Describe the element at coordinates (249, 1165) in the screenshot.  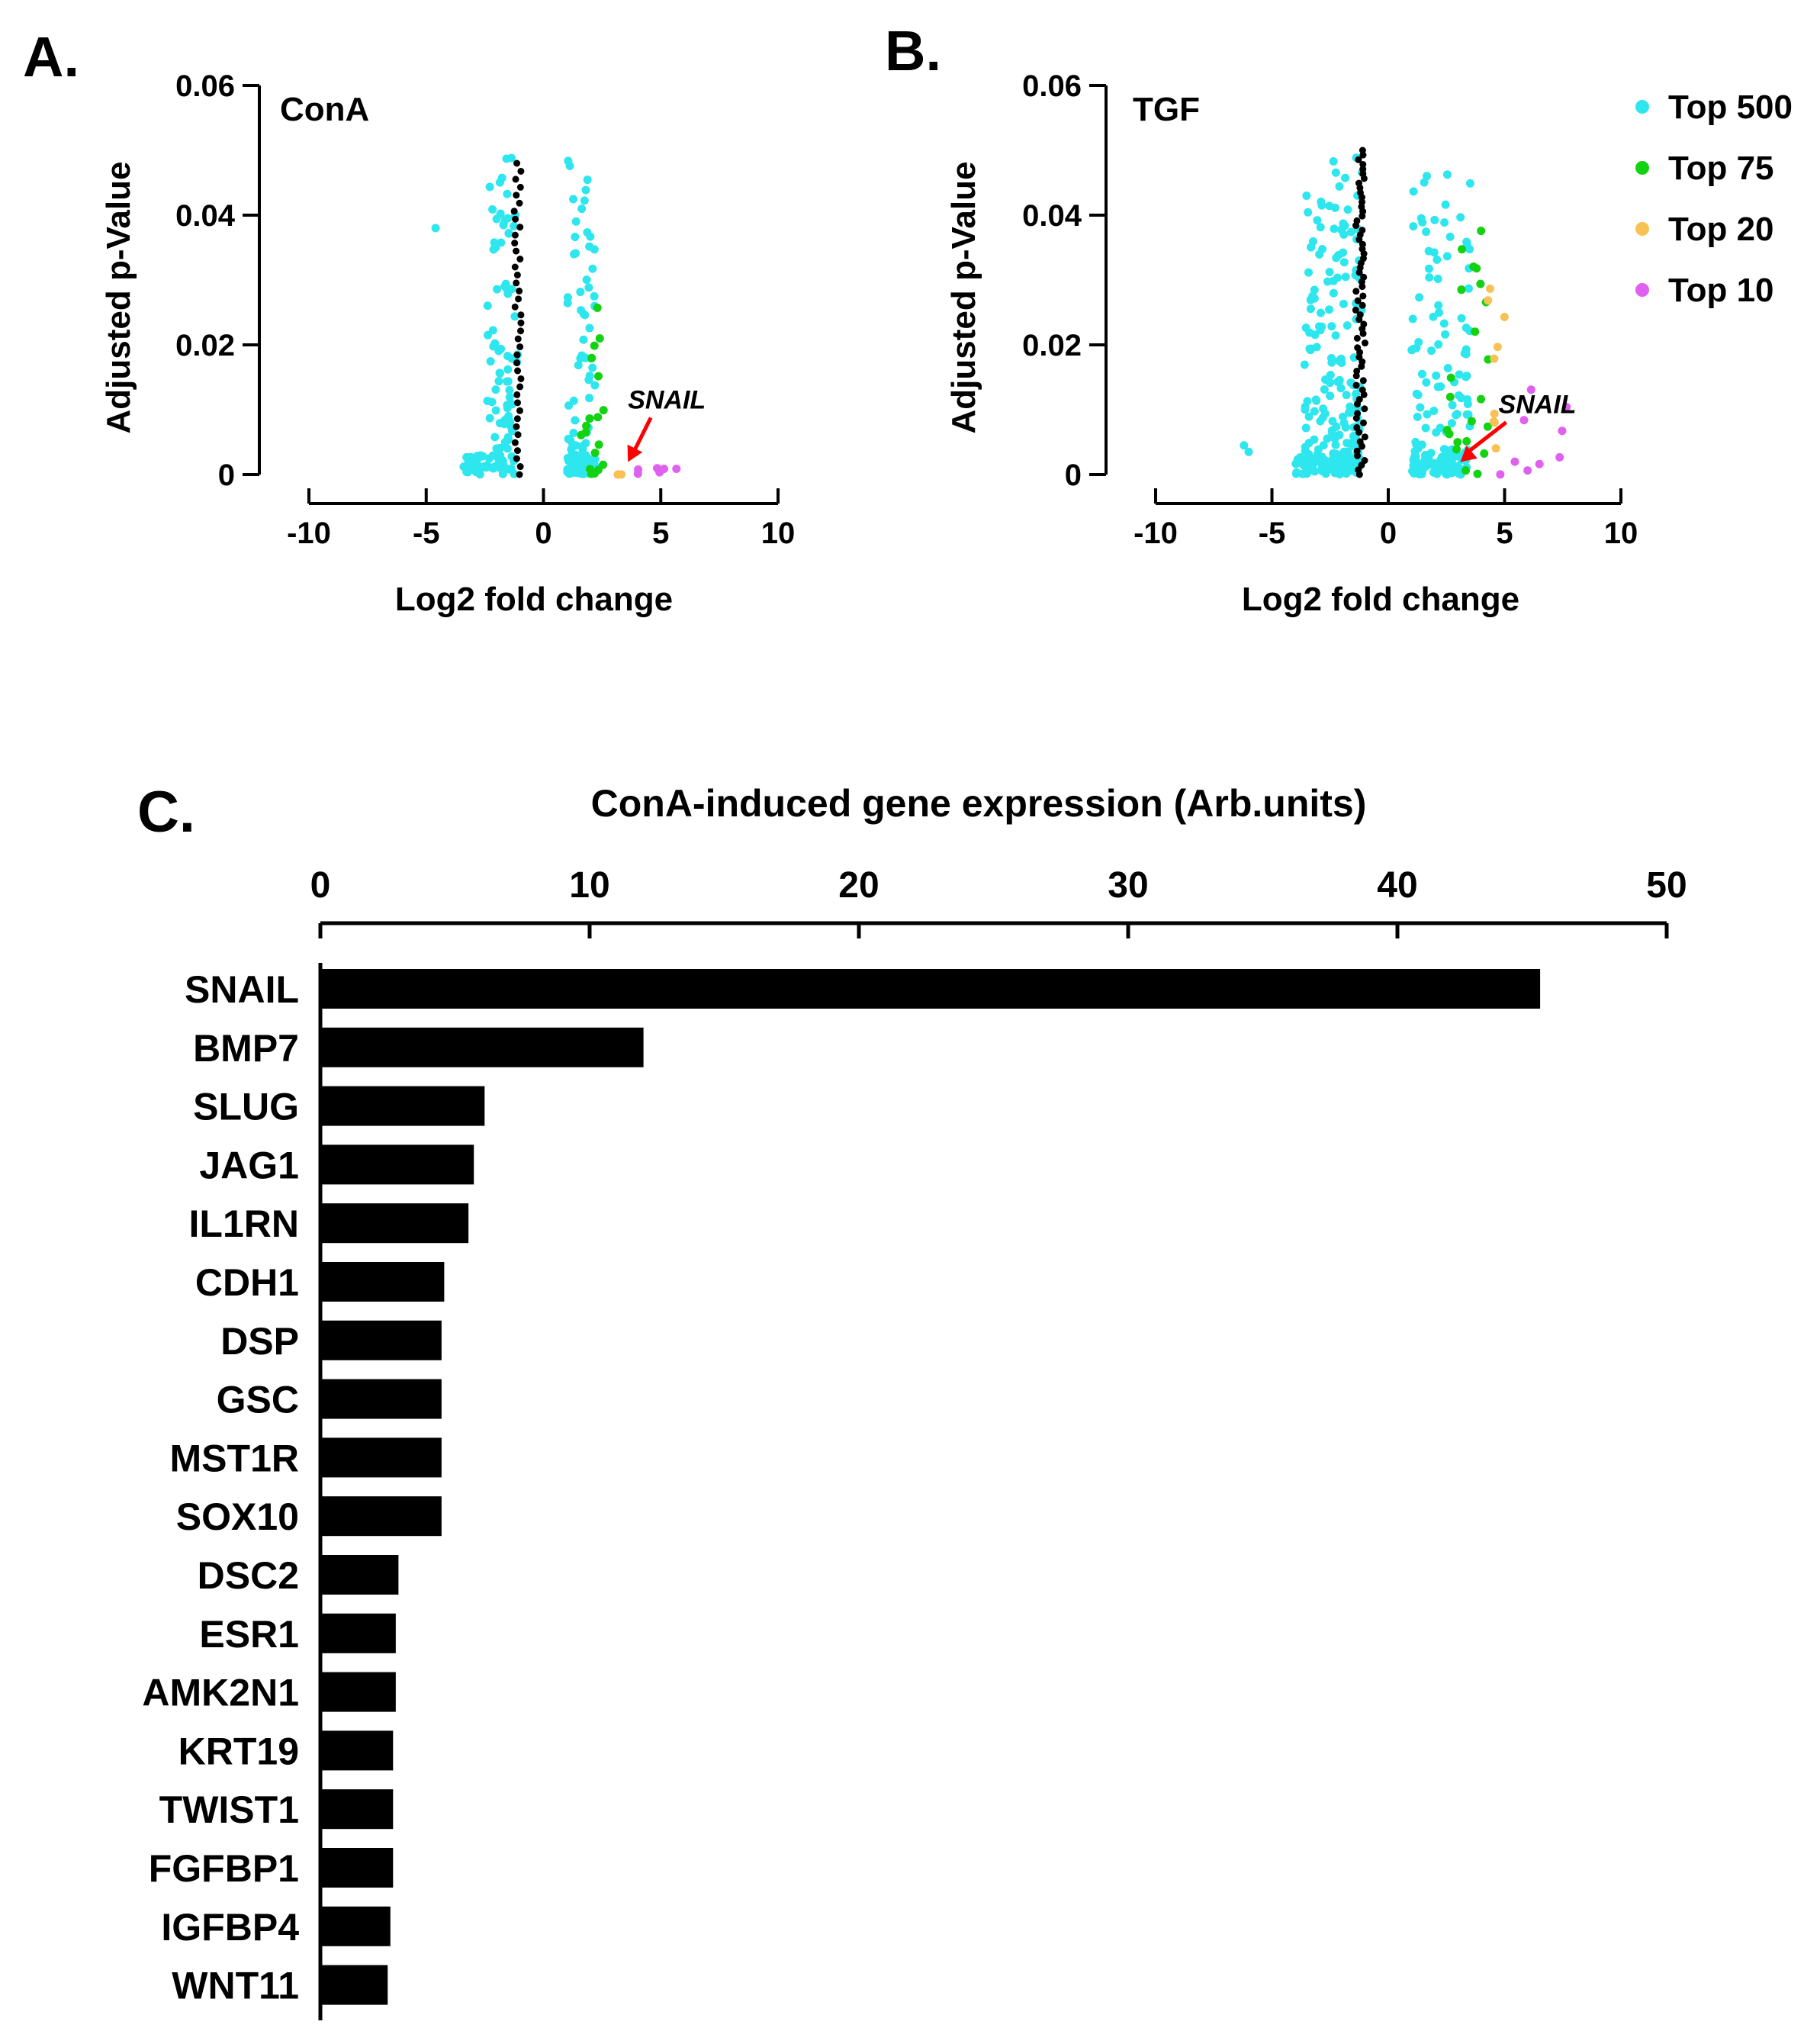
I see `category-label: JAG1` at that location.